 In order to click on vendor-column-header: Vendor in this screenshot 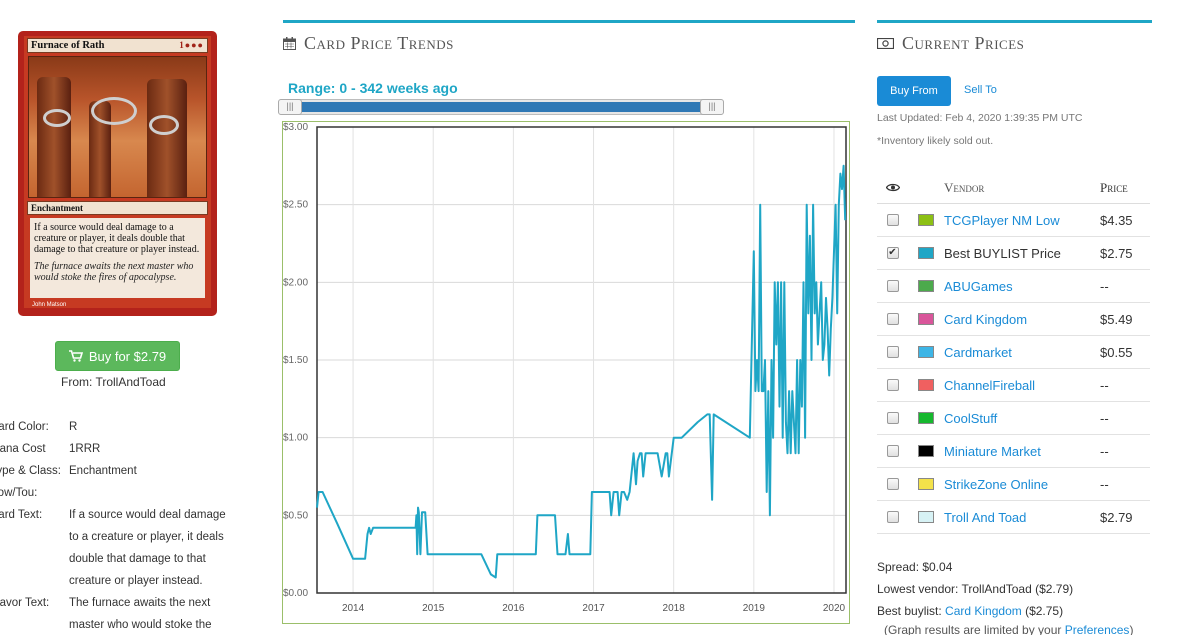, I will do `click(964, 187)`.